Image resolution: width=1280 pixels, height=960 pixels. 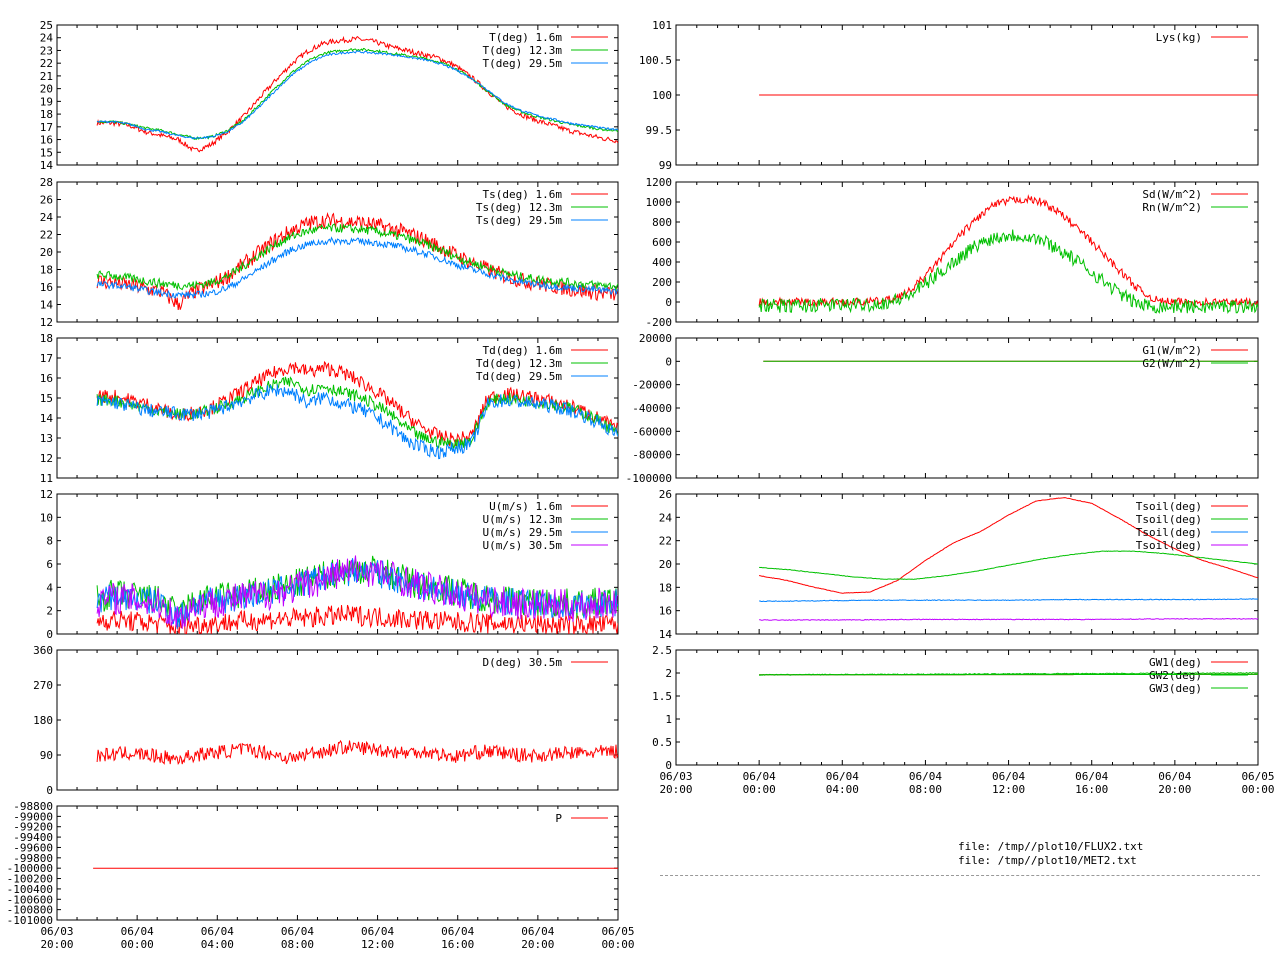 What do you see at coordinates (1179, 37) in the screenshot?
I see `legend-label: Lys(kg)` at bounding box center [1179, 37].